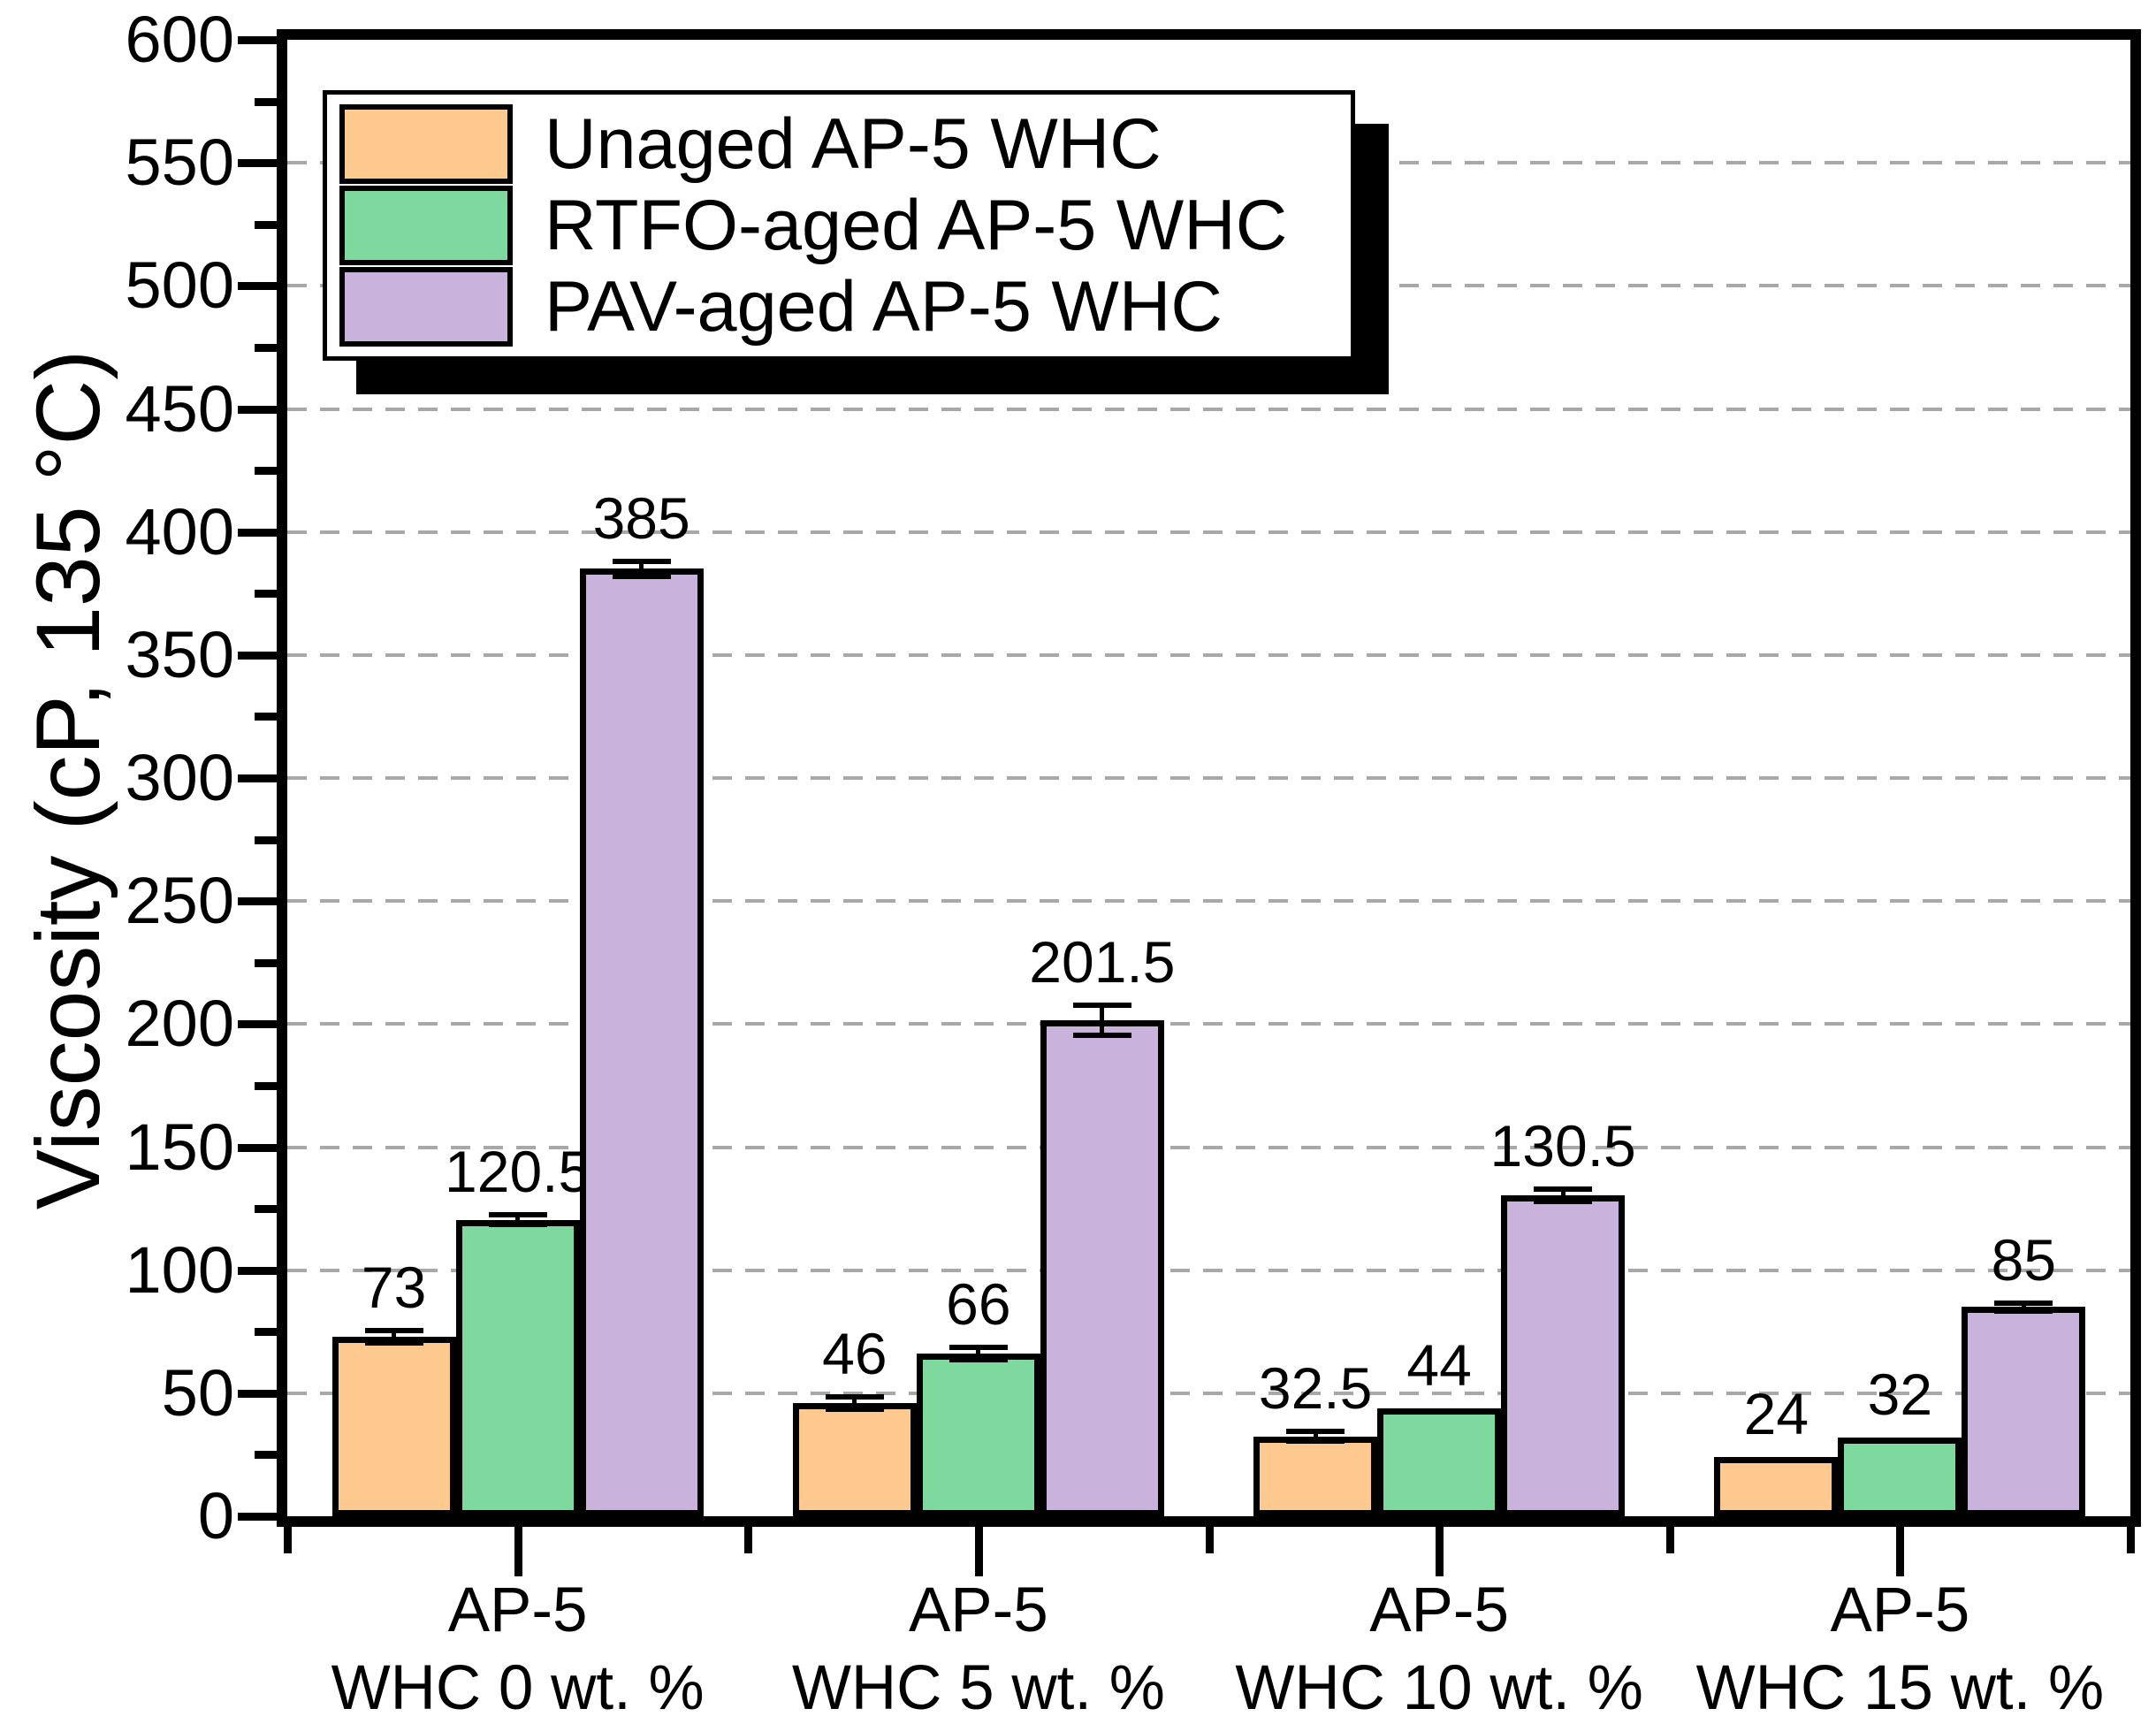 Image resolution: width=2156 pixels, height=1724 pixels. Describe the element at coordinates (853, 144) in the screenshot. I see `legend-label-unaged: Unaged AP-5 WHC` at that location.